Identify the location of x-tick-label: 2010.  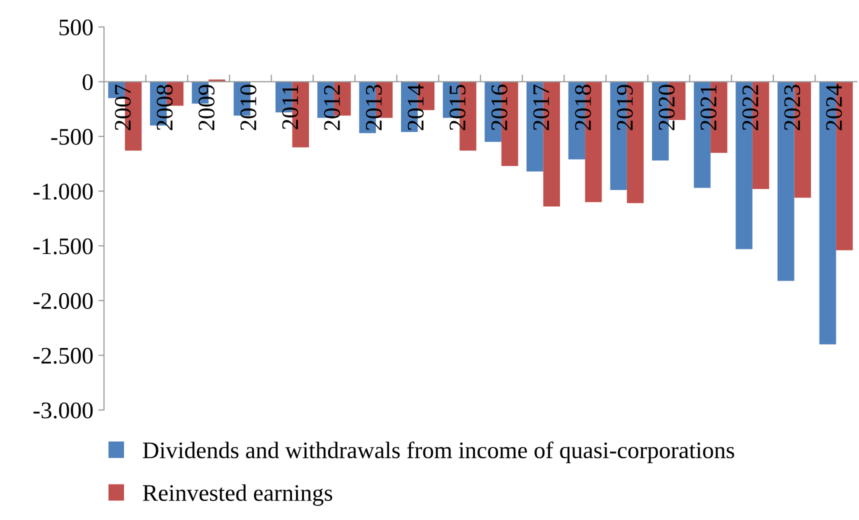
(248, 107).